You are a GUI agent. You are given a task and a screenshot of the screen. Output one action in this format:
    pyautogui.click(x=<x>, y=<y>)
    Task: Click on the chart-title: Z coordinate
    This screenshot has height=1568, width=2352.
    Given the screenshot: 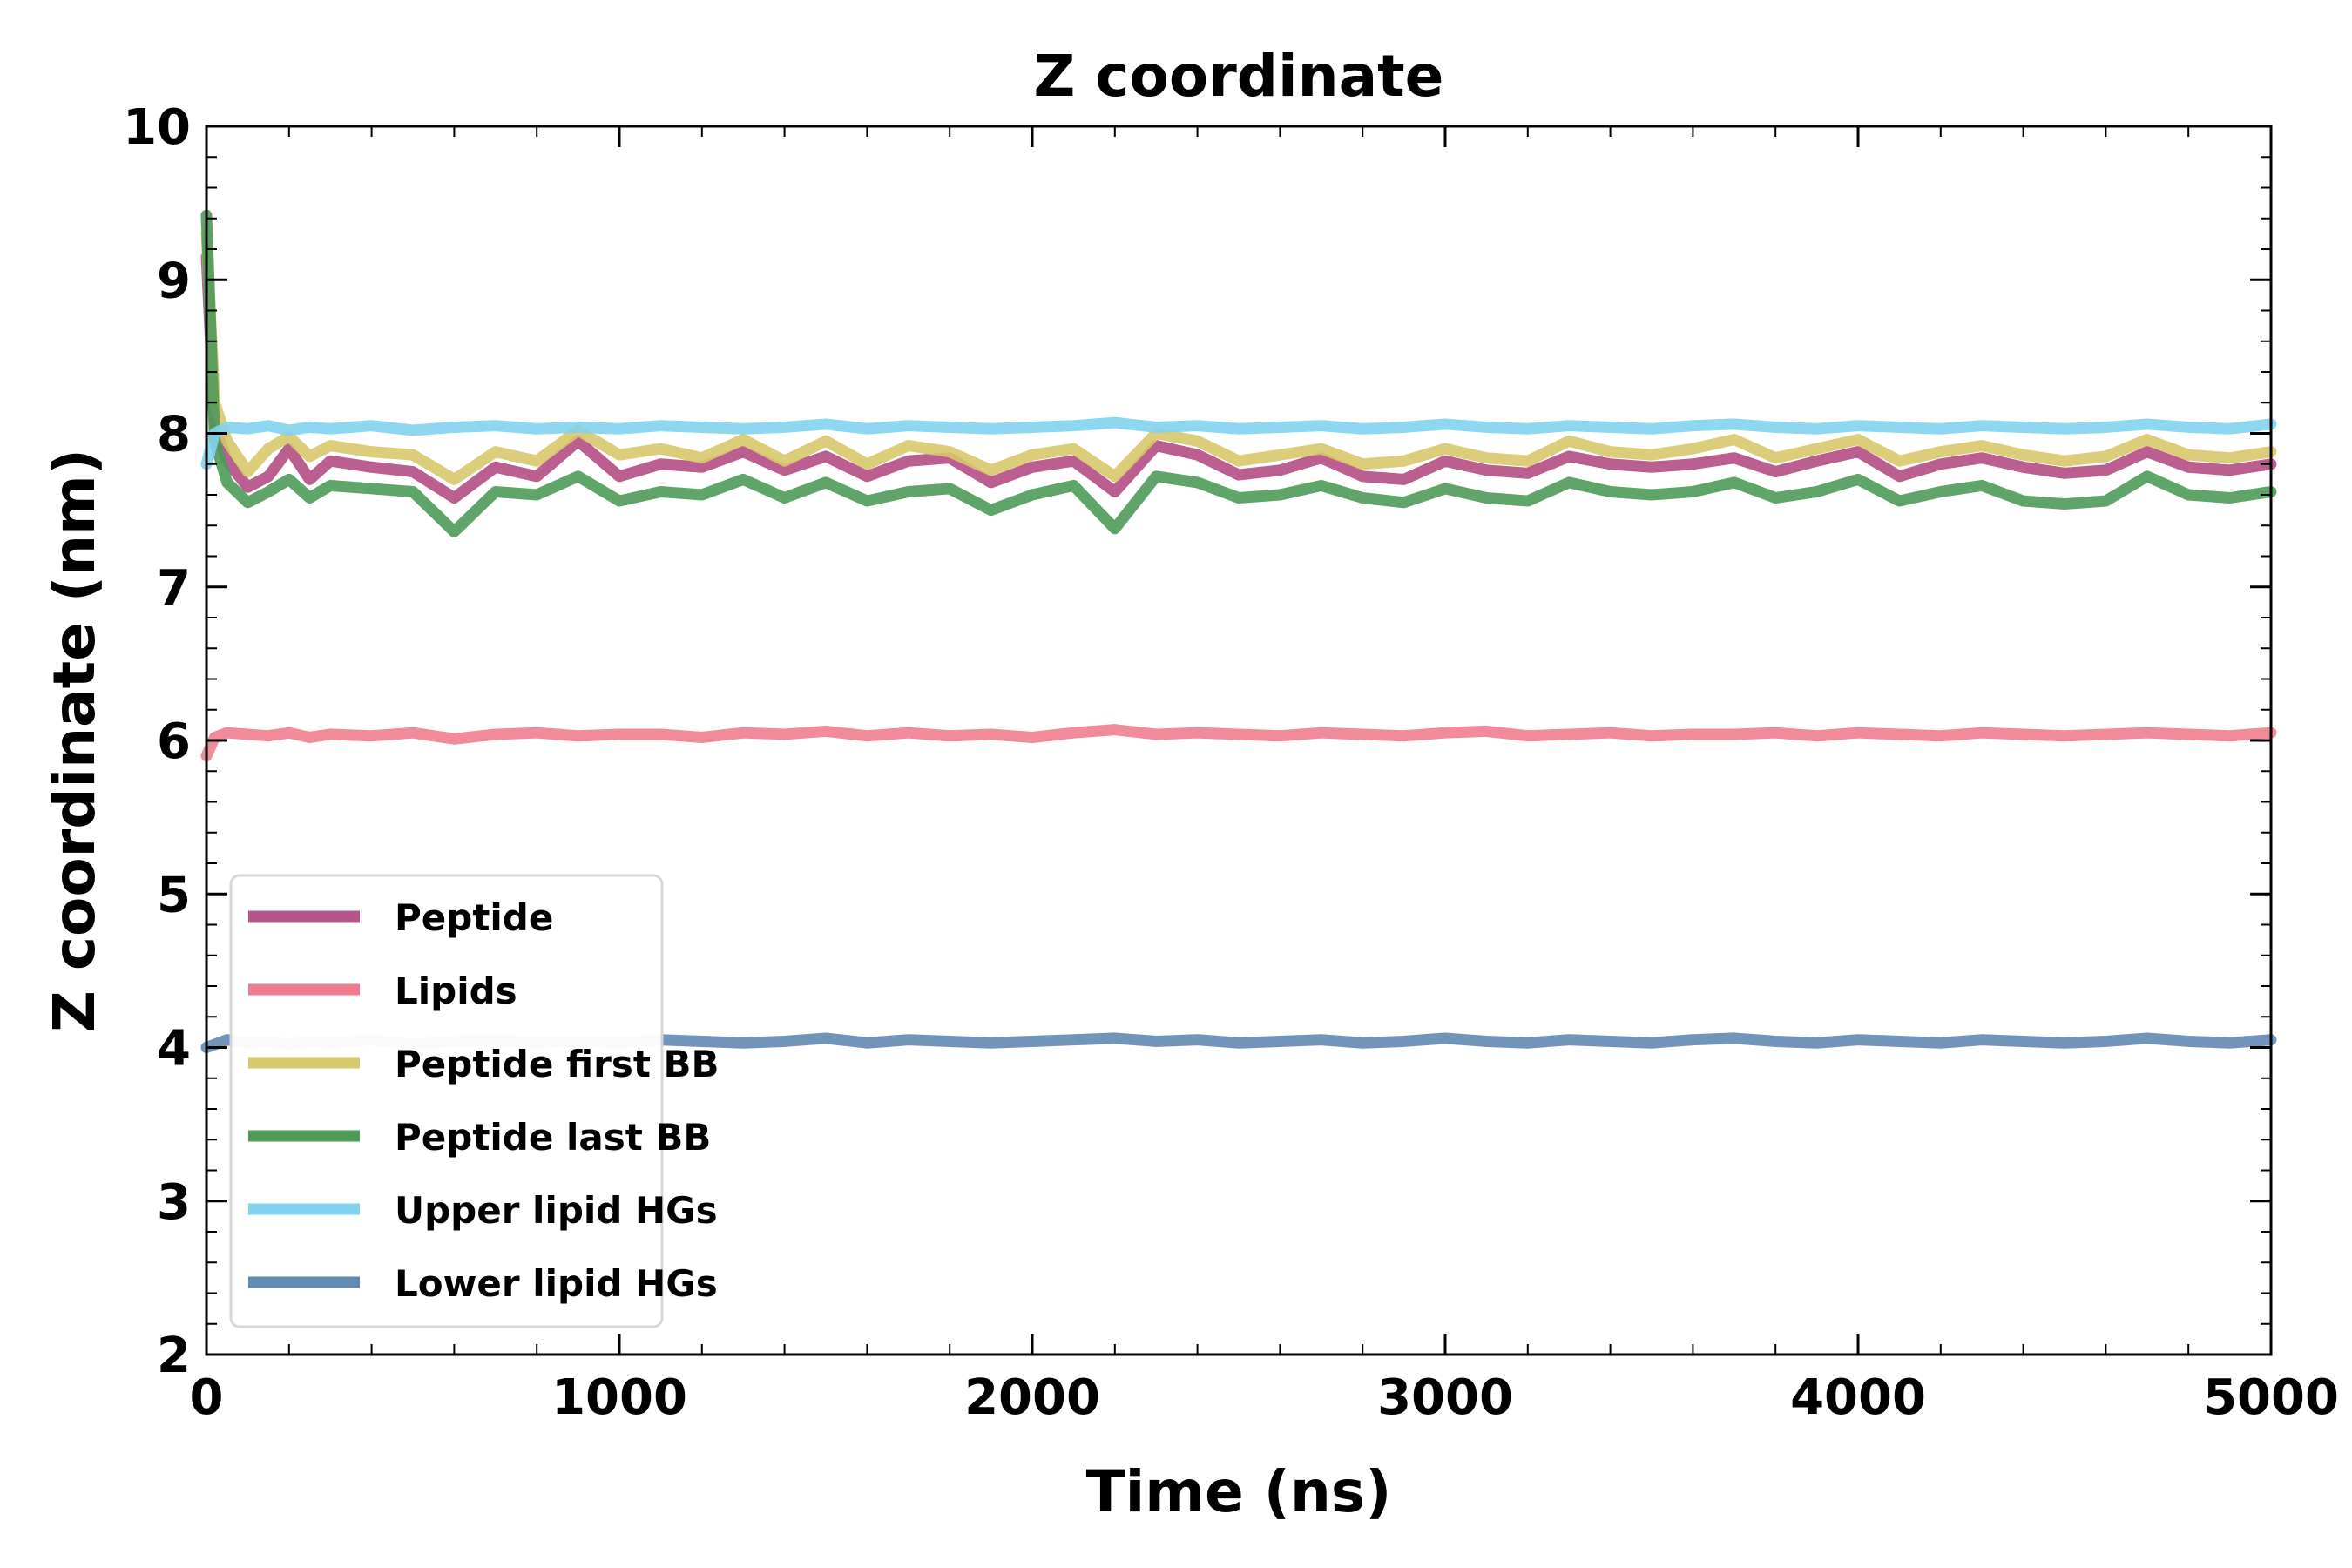 What is the action you would take?
    pyautogui.click(x=1239, y=76)
    